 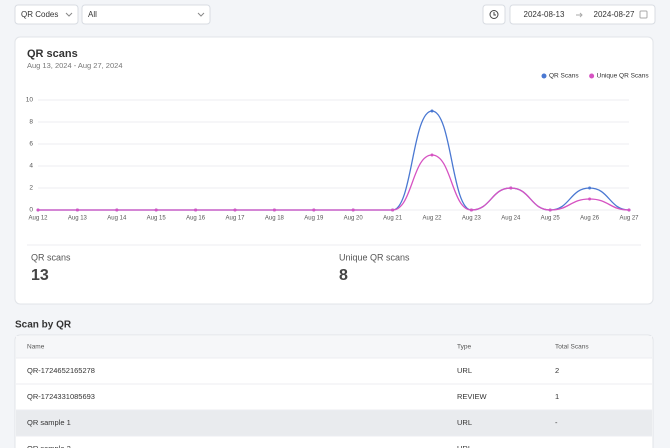 I want to click on x-tick-label: Aug 22, so click(x=432, y=219).